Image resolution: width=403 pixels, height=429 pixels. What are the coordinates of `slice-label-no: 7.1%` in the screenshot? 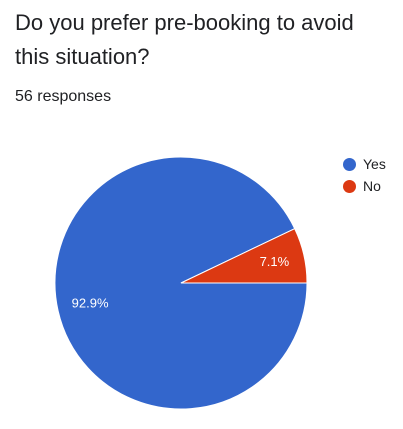 It's located at (275, 261).